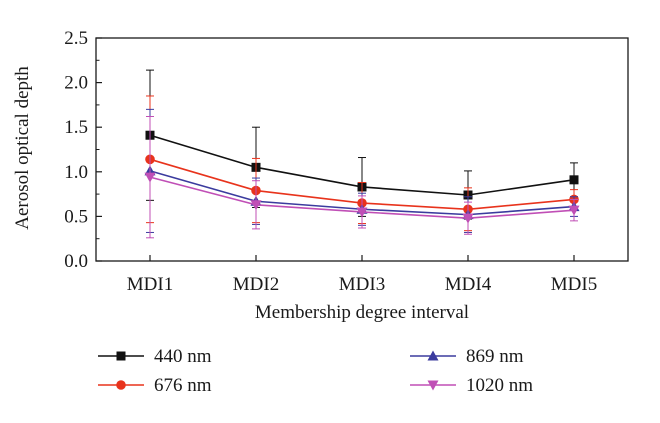  Describe the element at coordinates (468, 284) in the screenshot. I see `x-tick-label: MDI4` at that location.